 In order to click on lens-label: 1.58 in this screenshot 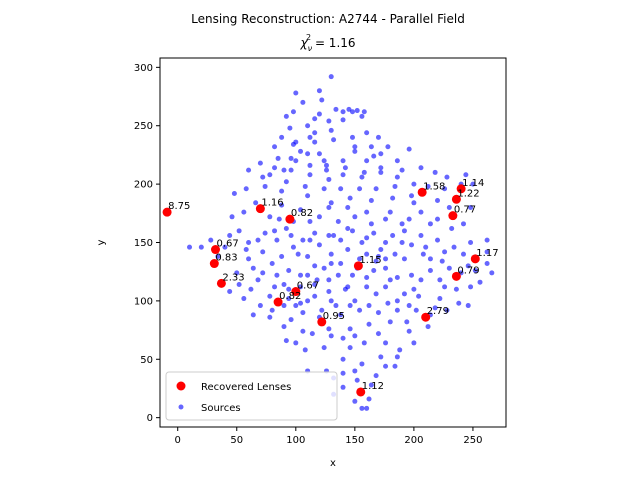, I will do `click(434, 186)`.